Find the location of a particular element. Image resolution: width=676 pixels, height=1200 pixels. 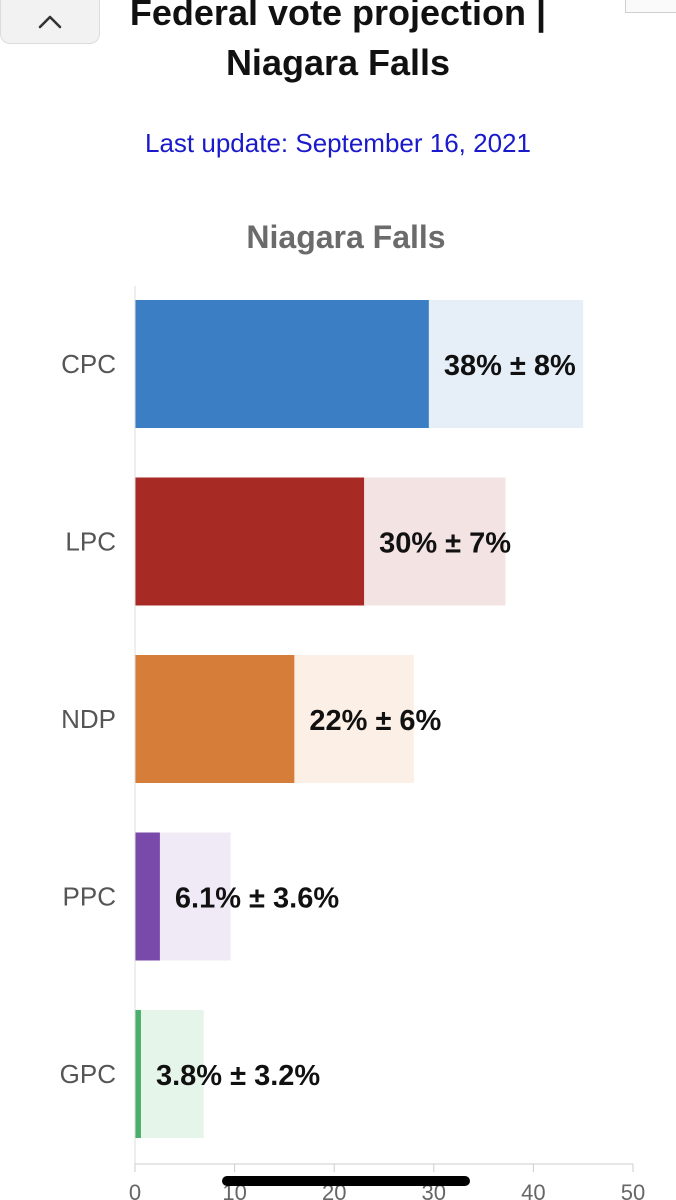

value-label-cpc: 38% ± 8% is located at coordinates (510, 366).